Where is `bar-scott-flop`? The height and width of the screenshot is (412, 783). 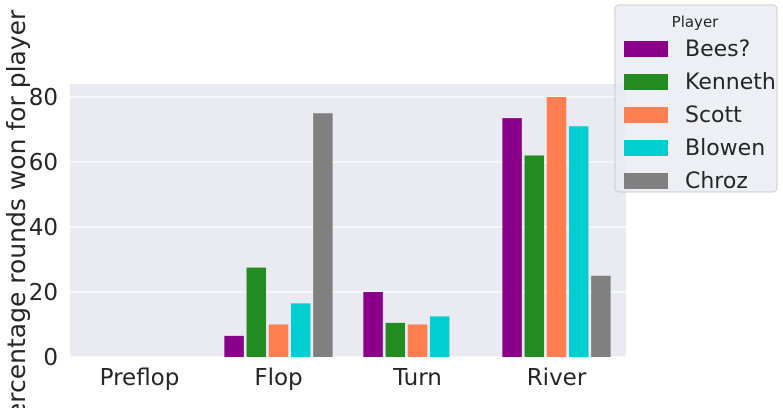 bar-scott-flop is located at coordinates (278, 340).